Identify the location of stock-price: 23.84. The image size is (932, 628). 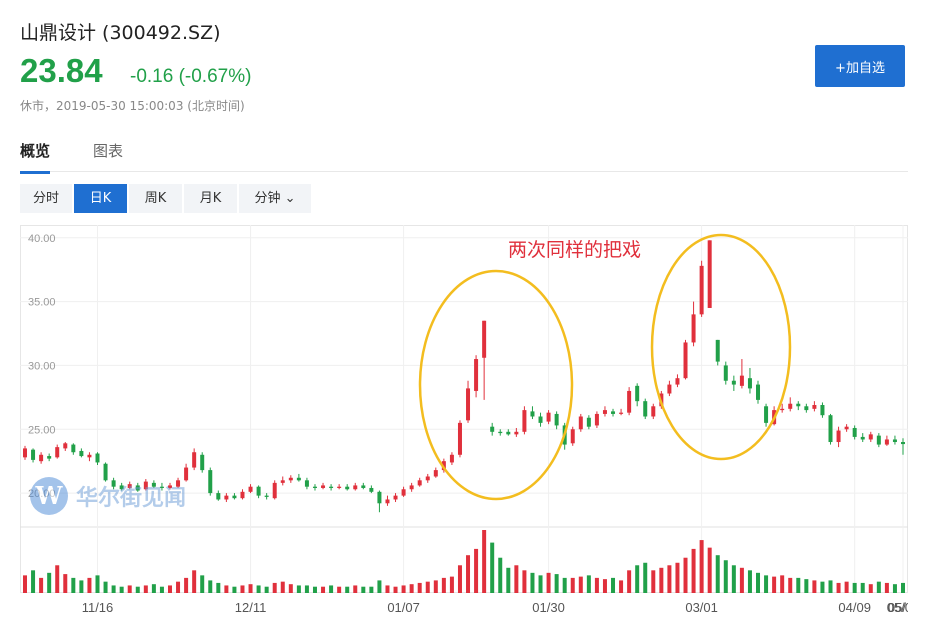
(61, 70).